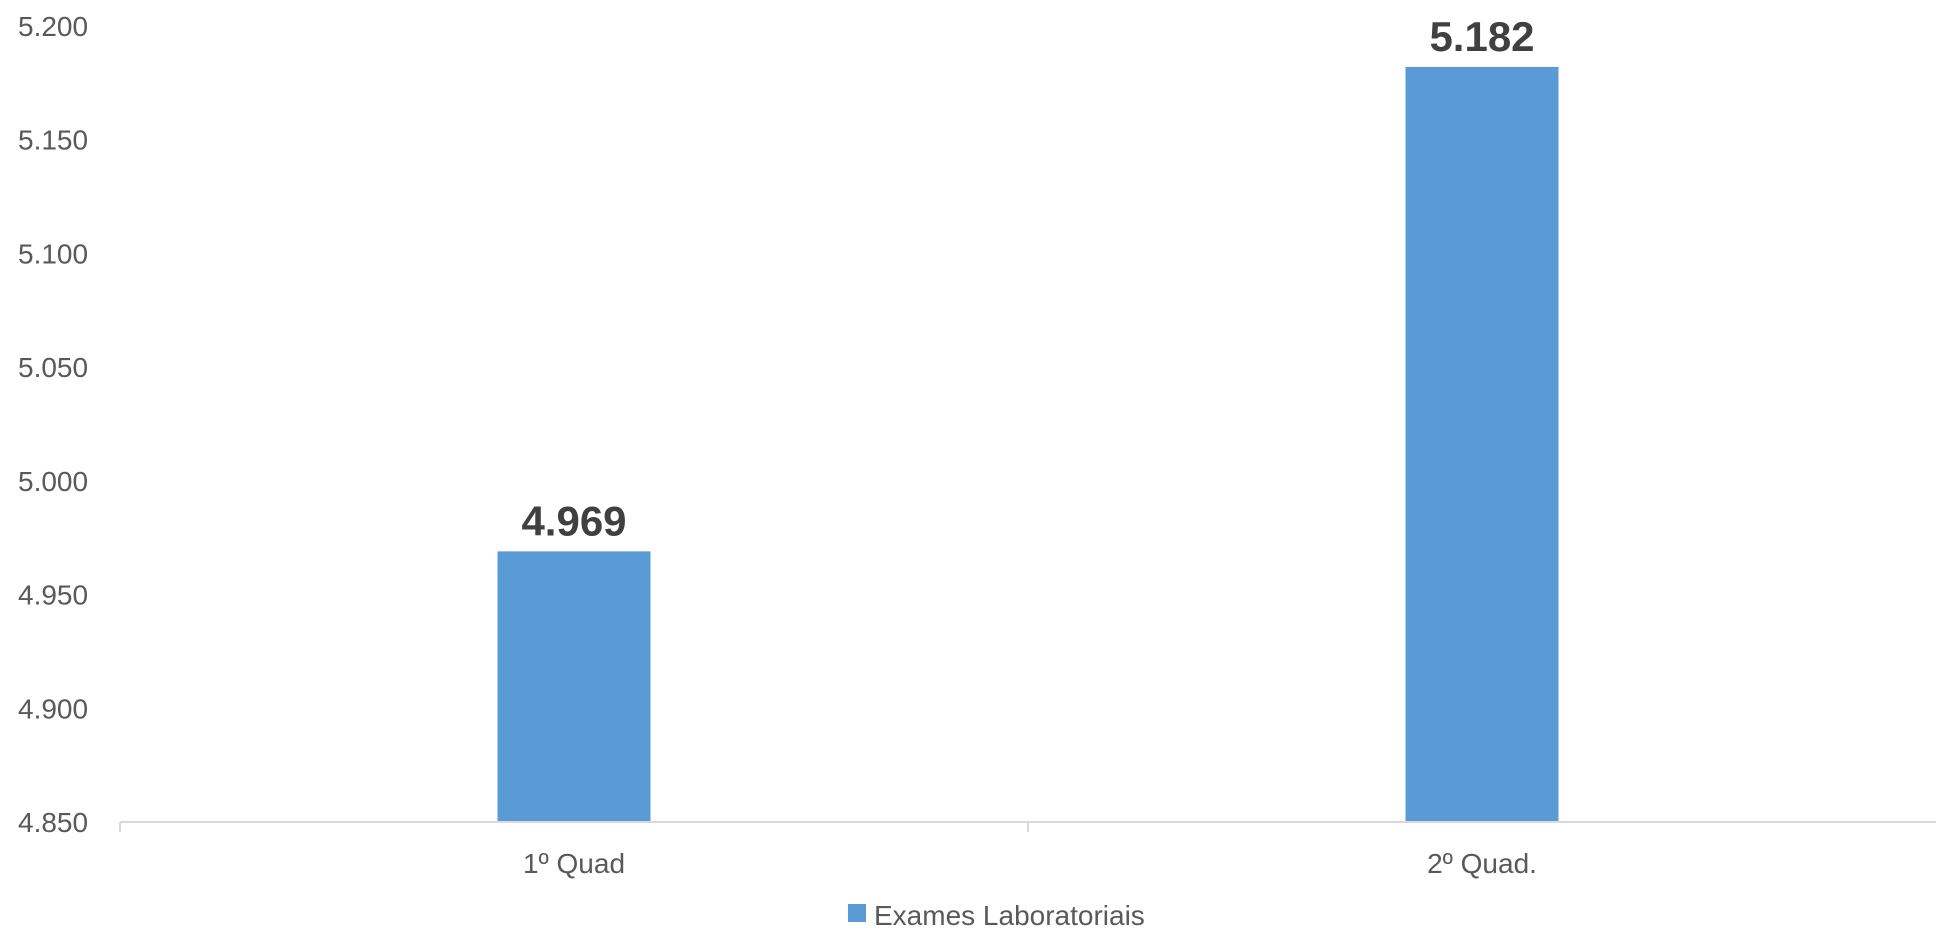  Describe the element at coordinates (53, 595) in the screenshot. I see `y-tick-label: 4.950` at that location.